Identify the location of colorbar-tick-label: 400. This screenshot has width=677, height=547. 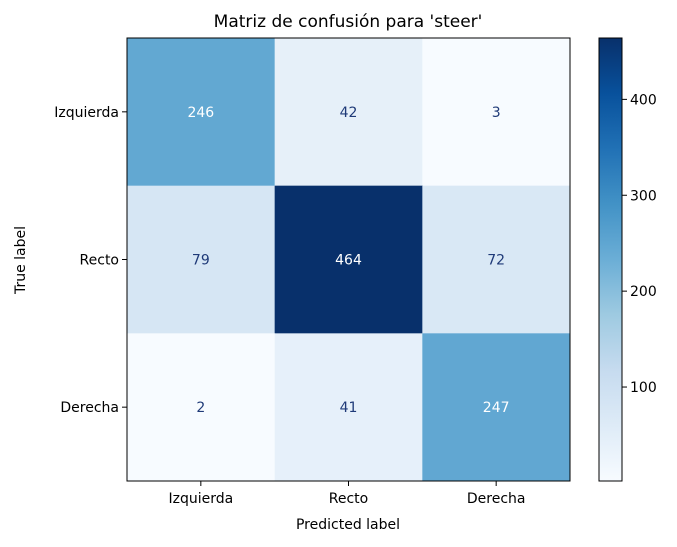
(643, 100).